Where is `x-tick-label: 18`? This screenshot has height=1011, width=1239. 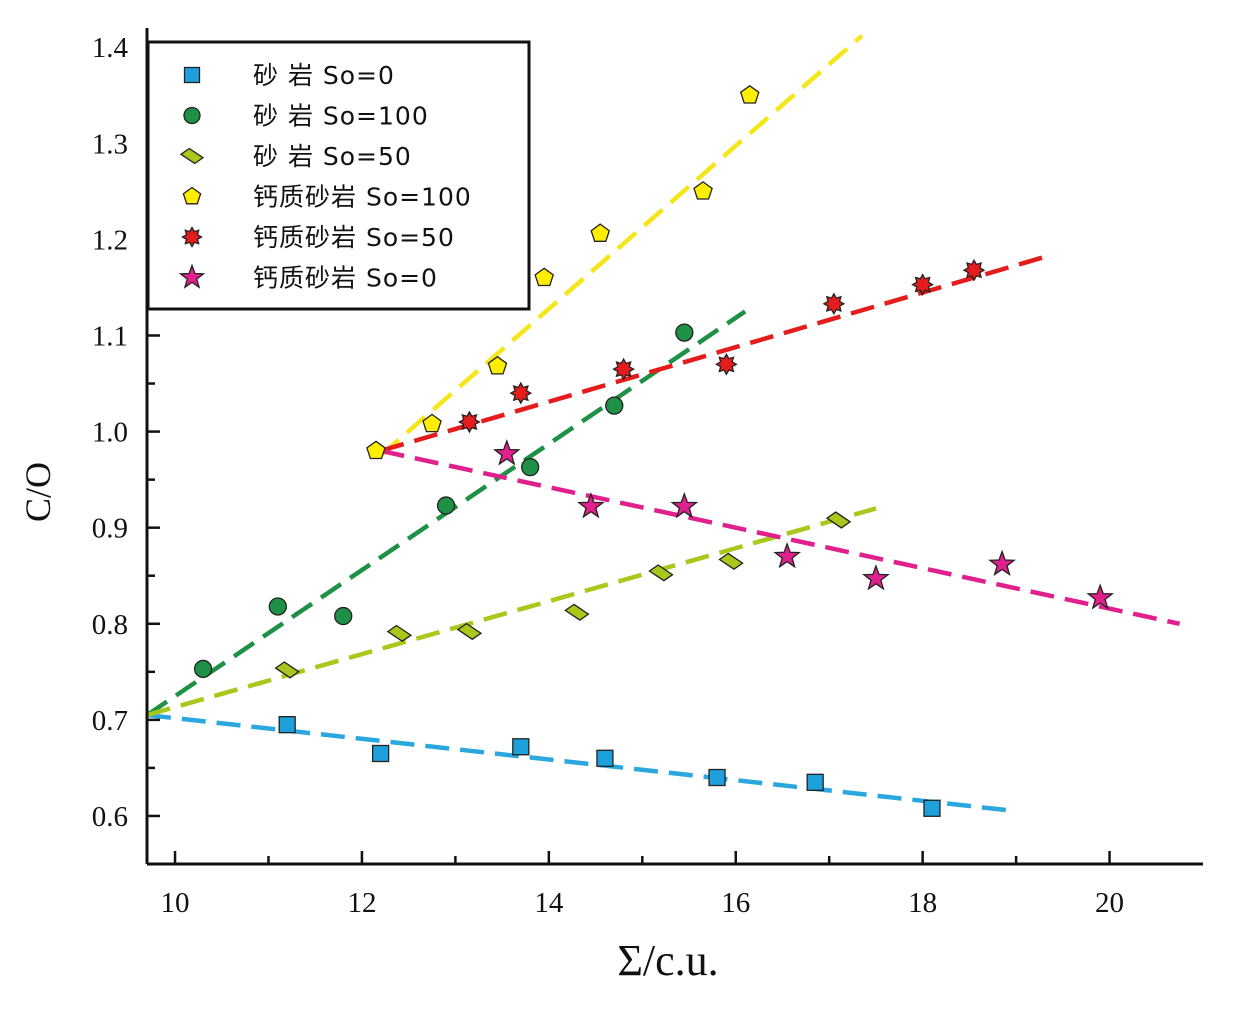 x-tick-label: 18 is located at coordinates (922, 903).